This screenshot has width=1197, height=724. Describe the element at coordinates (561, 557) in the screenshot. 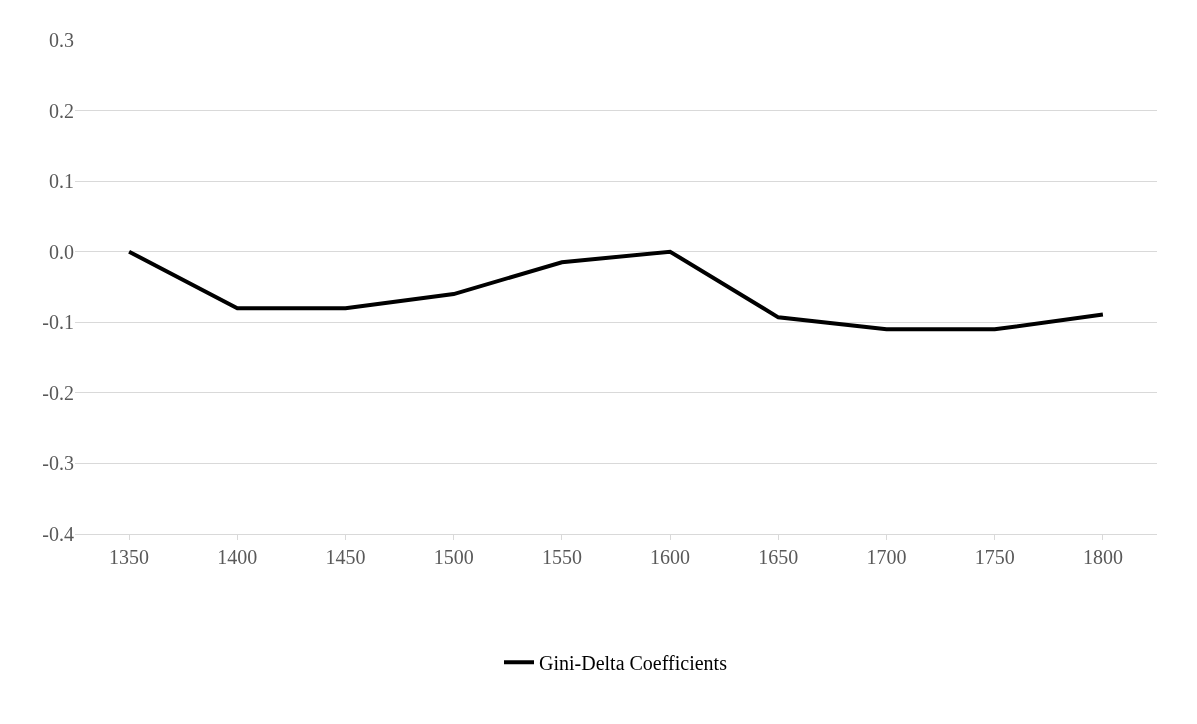

I see `x-tick-label: 1550` at that location.